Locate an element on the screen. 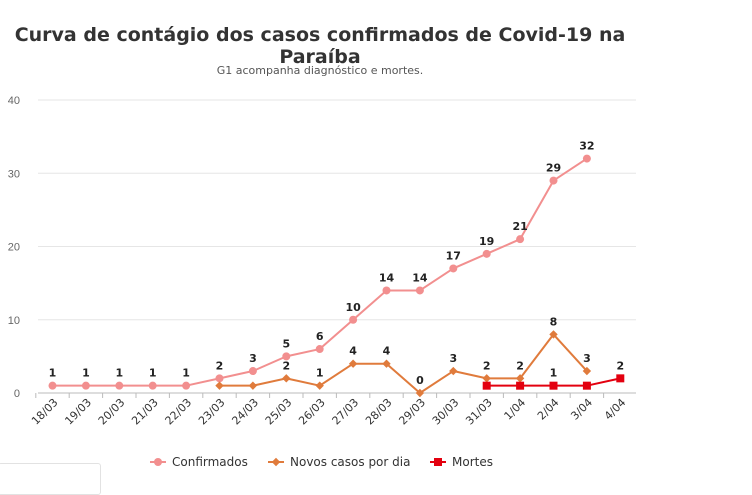 This screenshot has height=495, width=752. chart-subtitle: G1 acompanha diagnóstico e mortes. is located at coordinates (320, 70).